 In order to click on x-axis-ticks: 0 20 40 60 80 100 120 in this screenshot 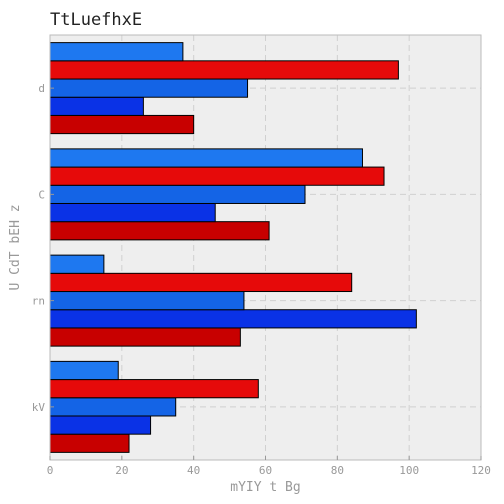, I will do `click(269, 466)`.